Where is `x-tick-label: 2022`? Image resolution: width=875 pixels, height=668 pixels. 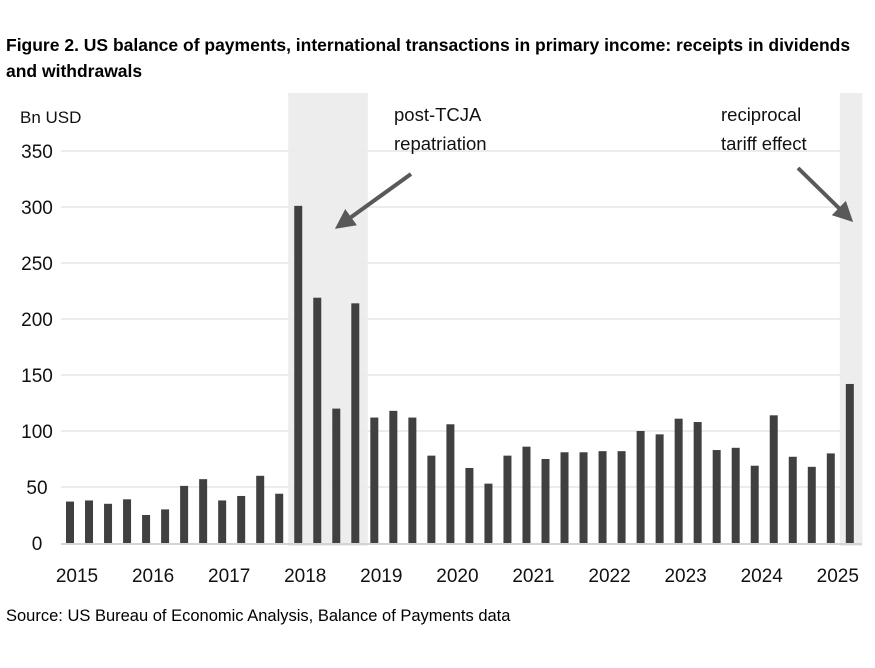 x-tick-label: 2022 is located at coordinates (609, 576).